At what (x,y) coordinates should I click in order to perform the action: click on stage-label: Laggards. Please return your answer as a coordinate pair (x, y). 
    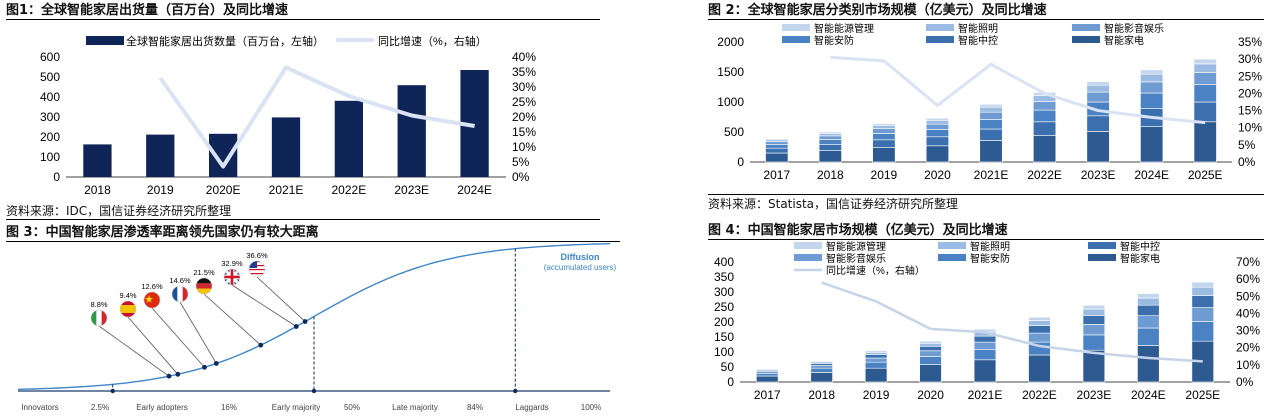
    Looking at the image, I should click on (531, 407).